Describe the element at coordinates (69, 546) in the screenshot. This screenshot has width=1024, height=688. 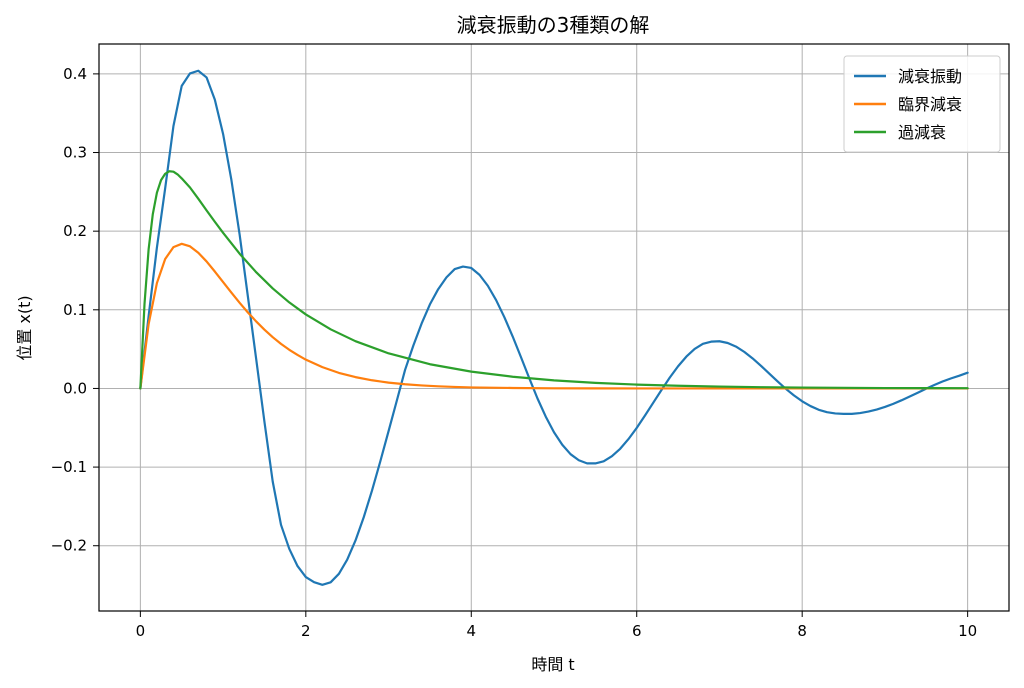
I see `y-tick-label: −0.2` at that location.